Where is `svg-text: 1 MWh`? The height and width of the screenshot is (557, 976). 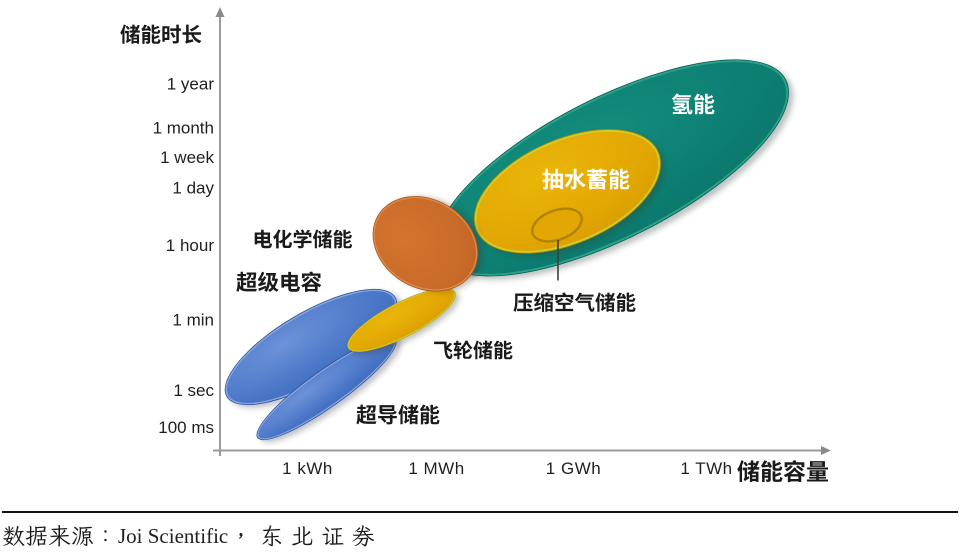 svg-text: 1 MWh is located at coordinates (436, 468).